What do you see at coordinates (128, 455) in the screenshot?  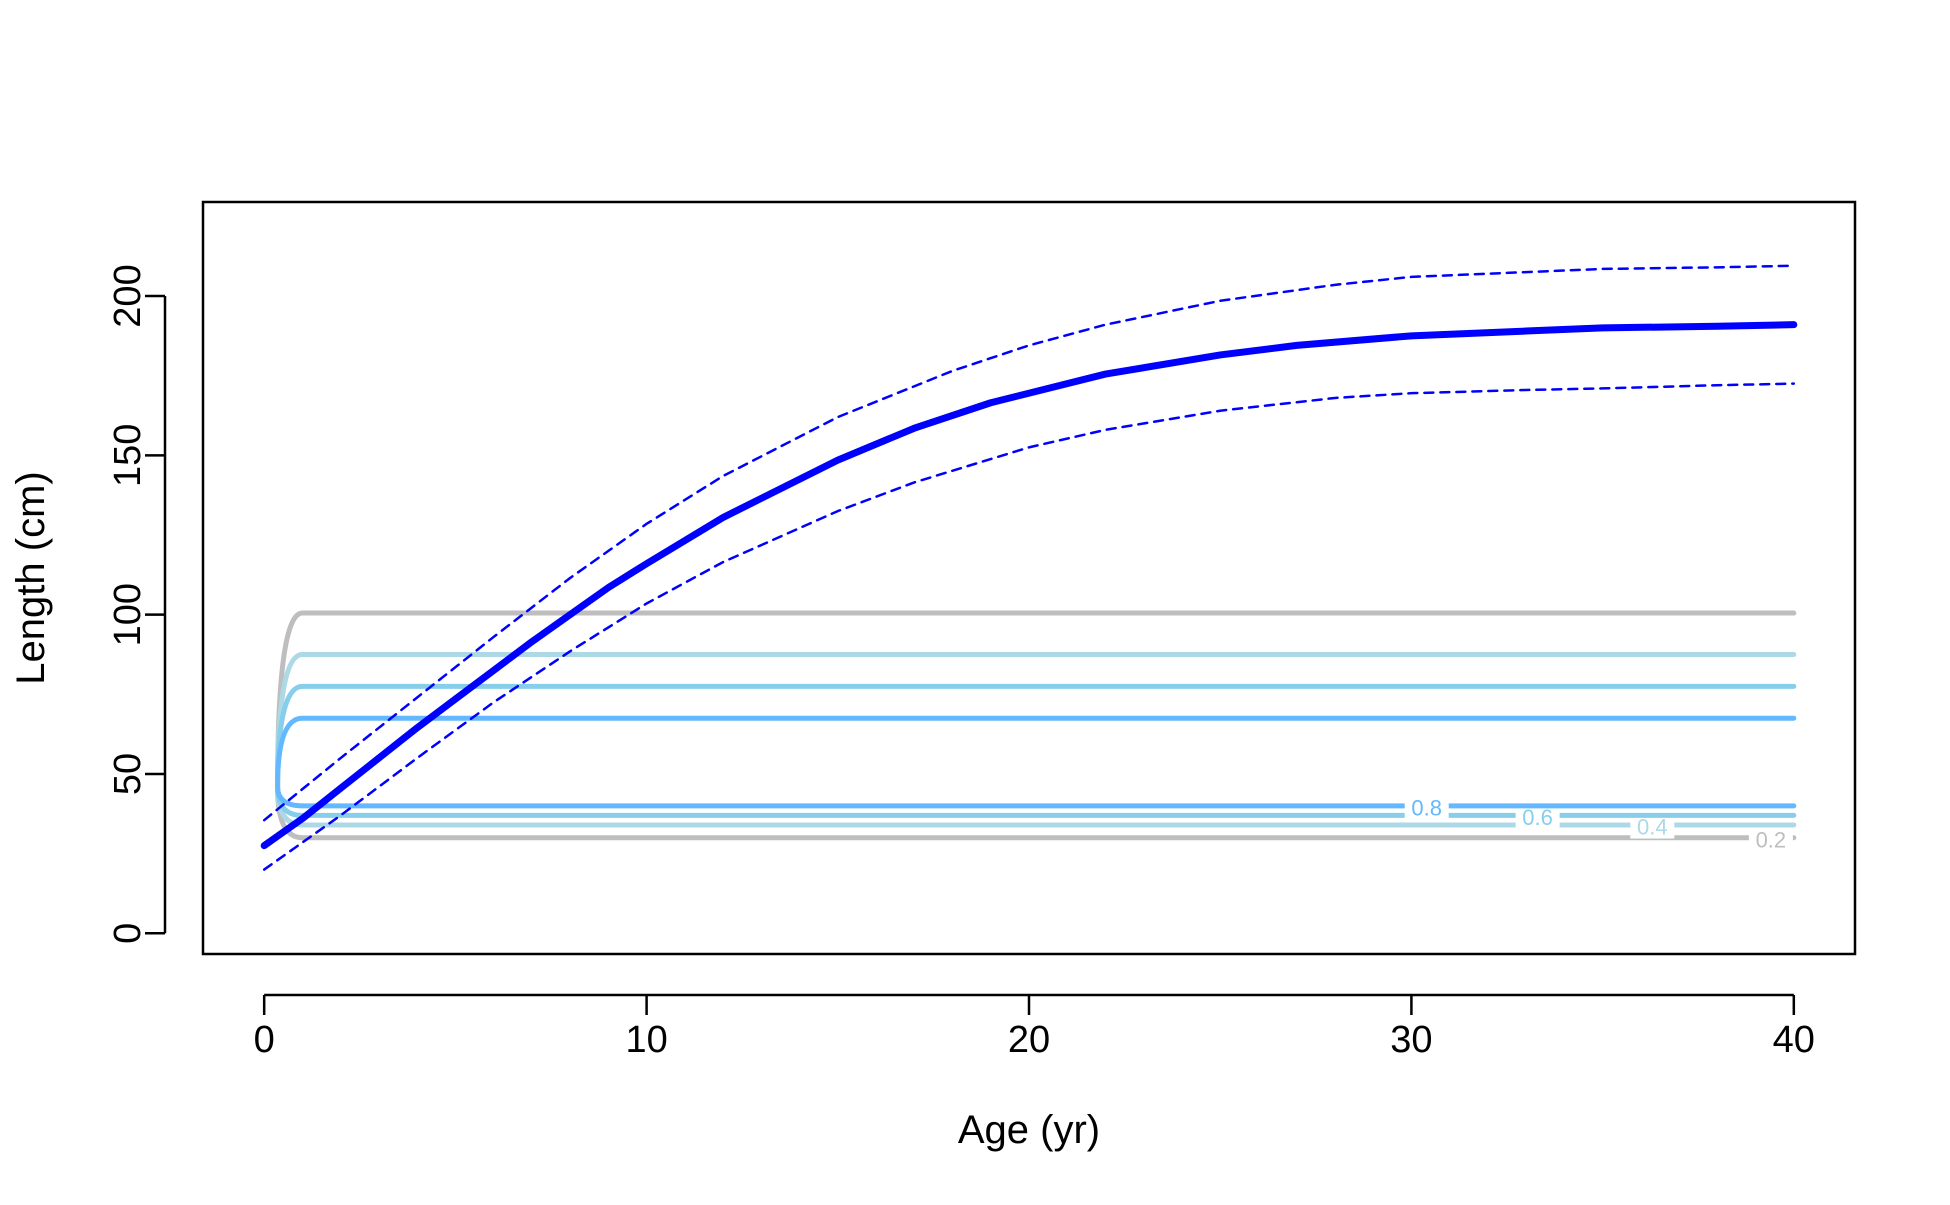 I see `y-tick-label: 150` at bounding box center [128, 455].